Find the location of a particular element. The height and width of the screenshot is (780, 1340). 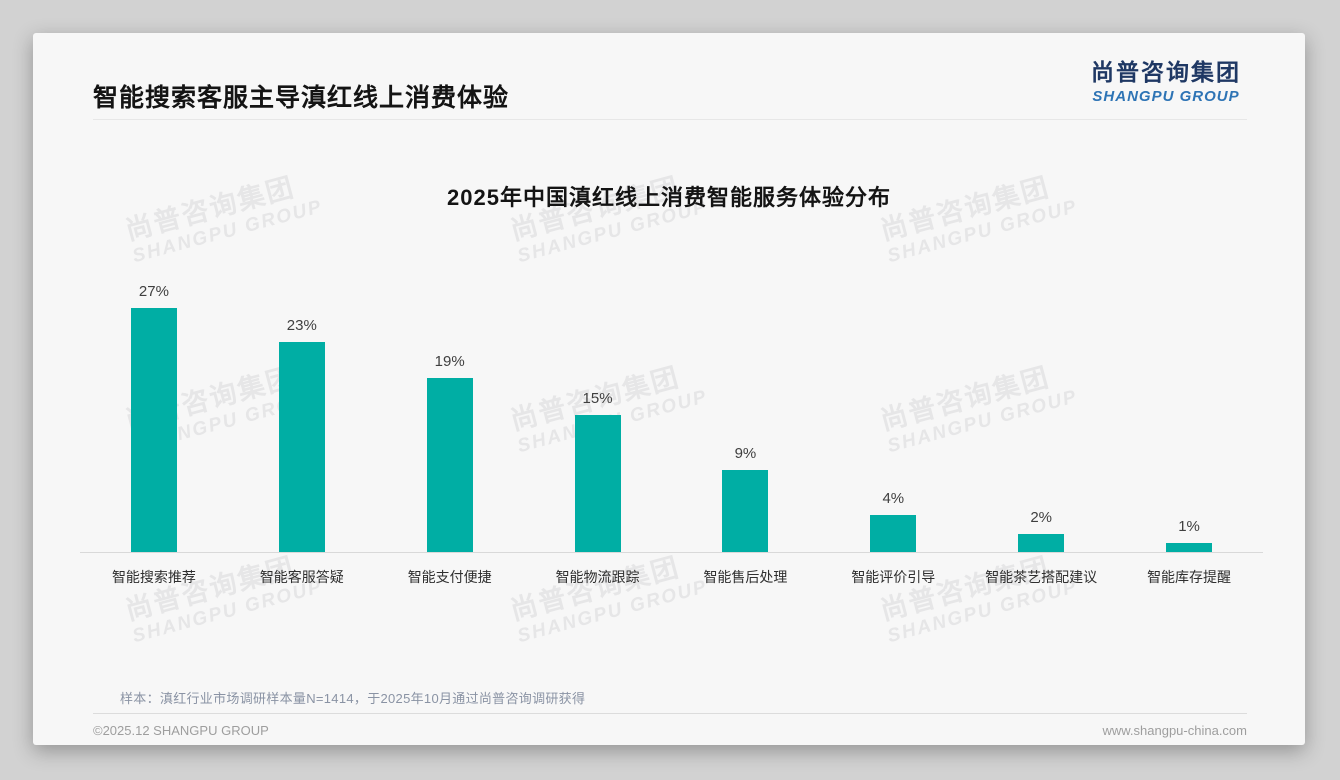

bar-column: 19% is located at coordinates (450, 417).